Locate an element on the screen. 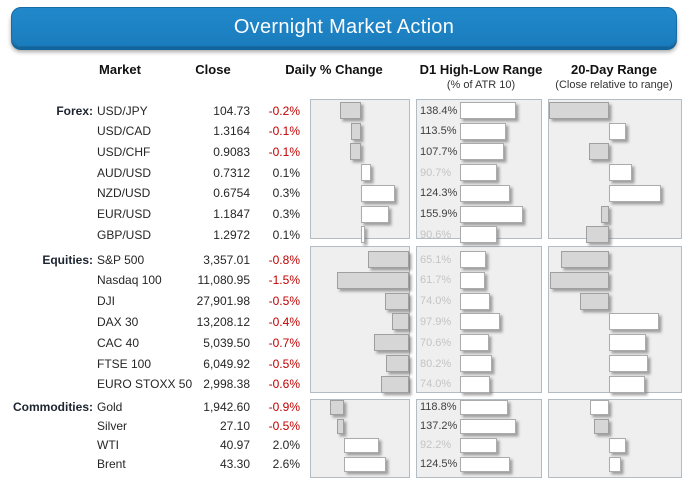  title-banner: Overnight Market Action is located at coordinates (344, 27).